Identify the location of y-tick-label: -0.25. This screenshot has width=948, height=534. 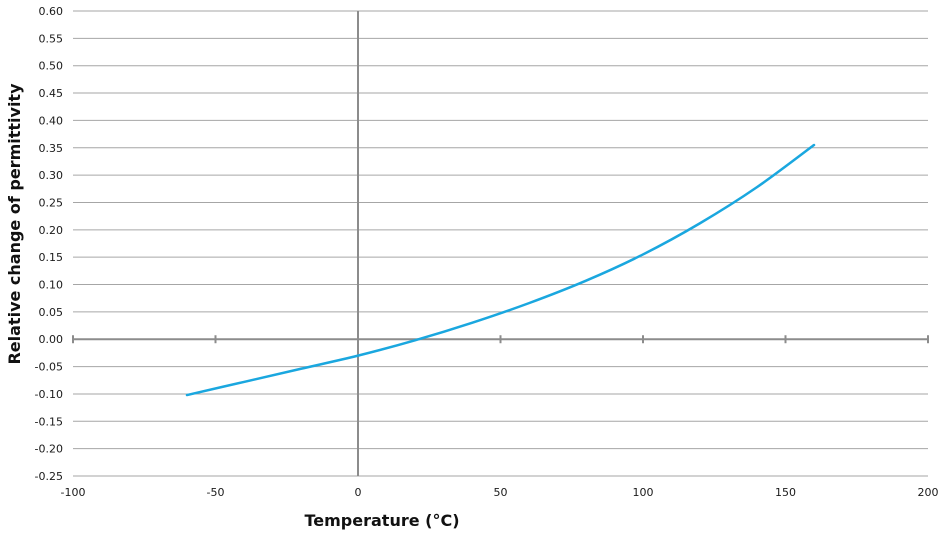
(49, 476).